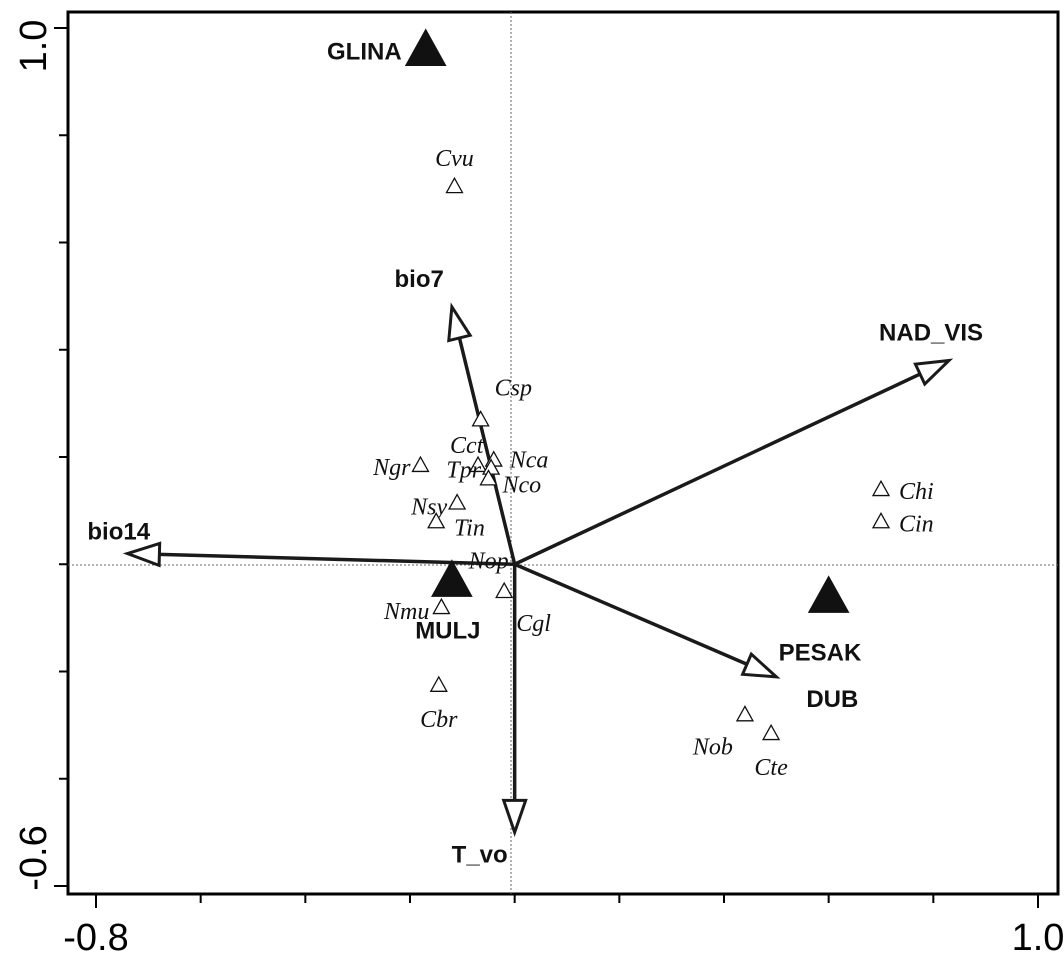  Describe the element at coordinates (533, 624) in the screenshot. I see `species-label: Cgl` at that location.